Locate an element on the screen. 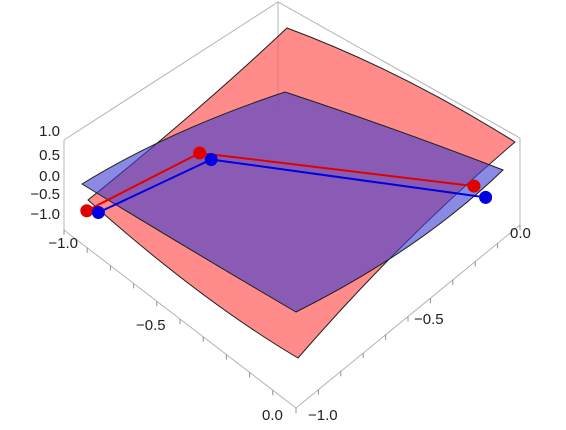 The width and height of the screenshot is (566, 430). z-tick-label: 0.5 is located at coordinates (49, 155).